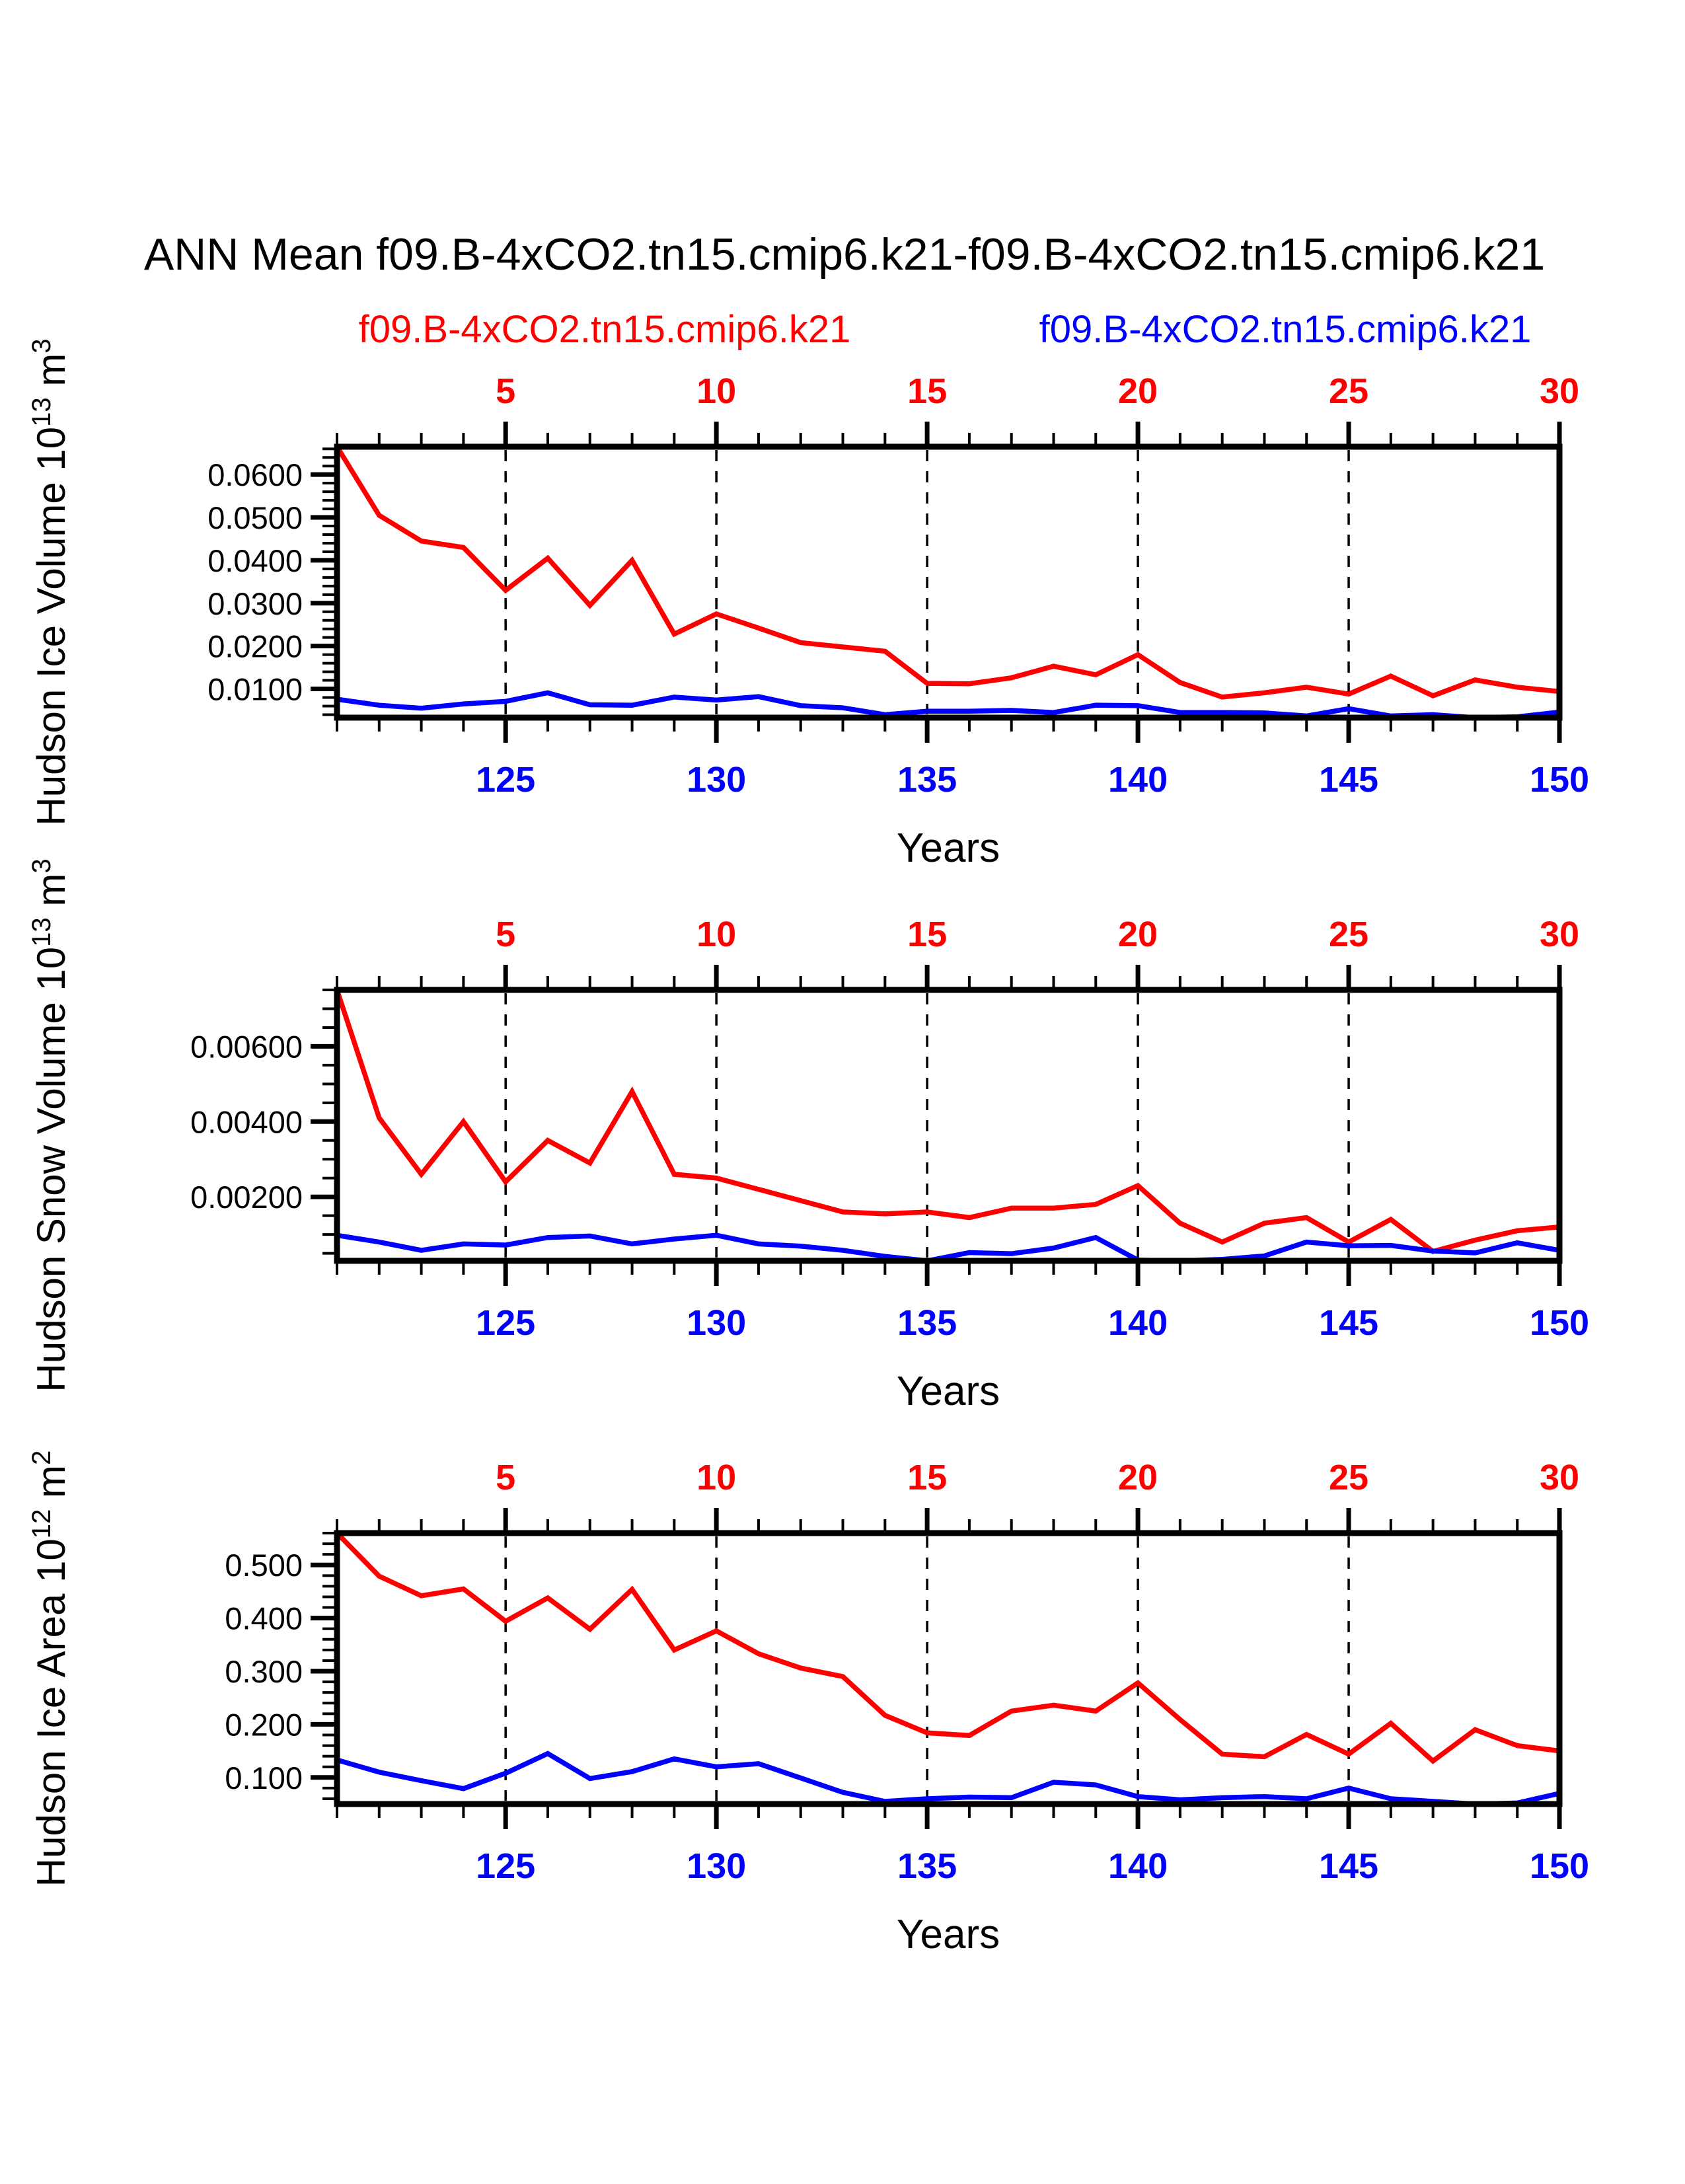 The image size is (1685, 2184). Describe the element at coordinates (246, 1121) in the screenshot. I see `y-tick-label: 0.00400` at that location.